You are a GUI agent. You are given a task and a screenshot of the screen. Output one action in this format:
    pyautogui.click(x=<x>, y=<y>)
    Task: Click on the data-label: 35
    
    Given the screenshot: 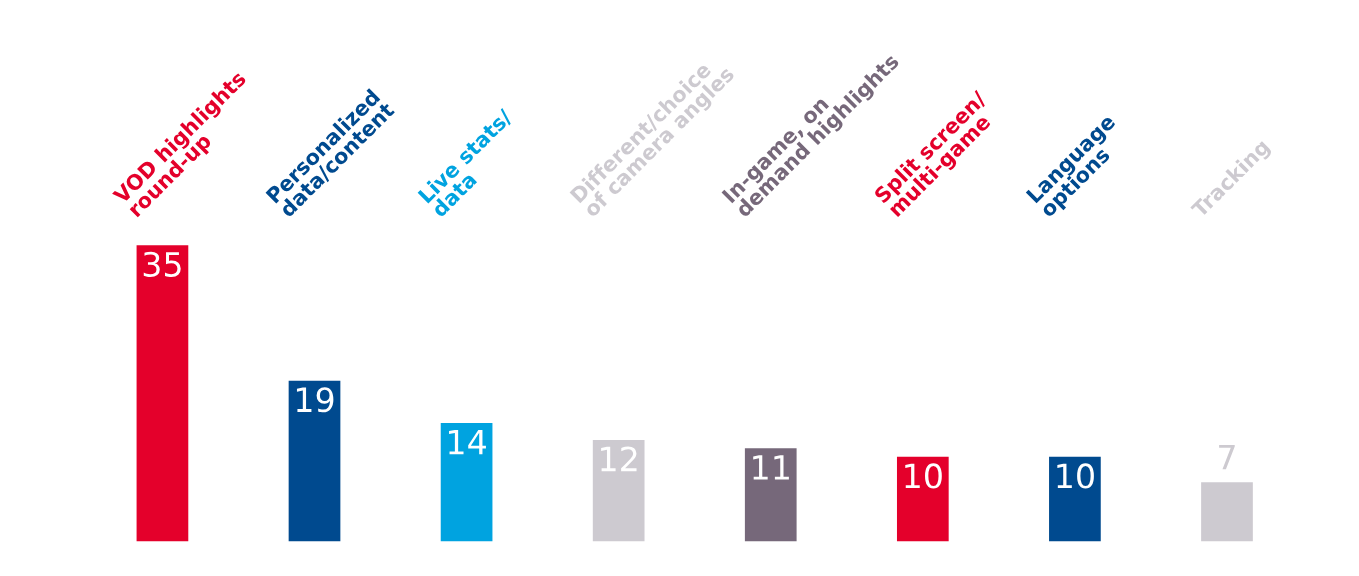 What is the action you would take?
    pyautogui.click(x=162, y=264)
    